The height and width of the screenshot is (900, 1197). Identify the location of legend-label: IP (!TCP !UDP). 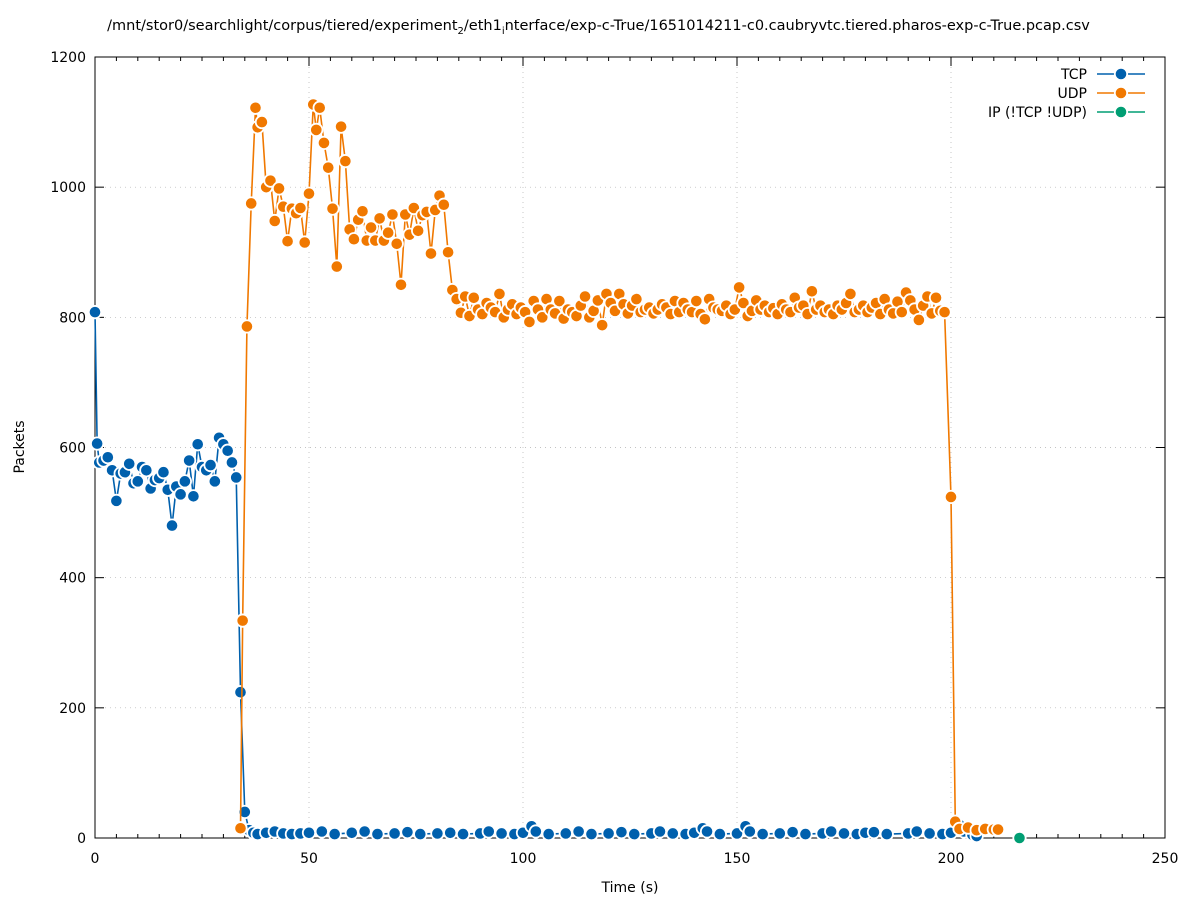
(1037, 113).